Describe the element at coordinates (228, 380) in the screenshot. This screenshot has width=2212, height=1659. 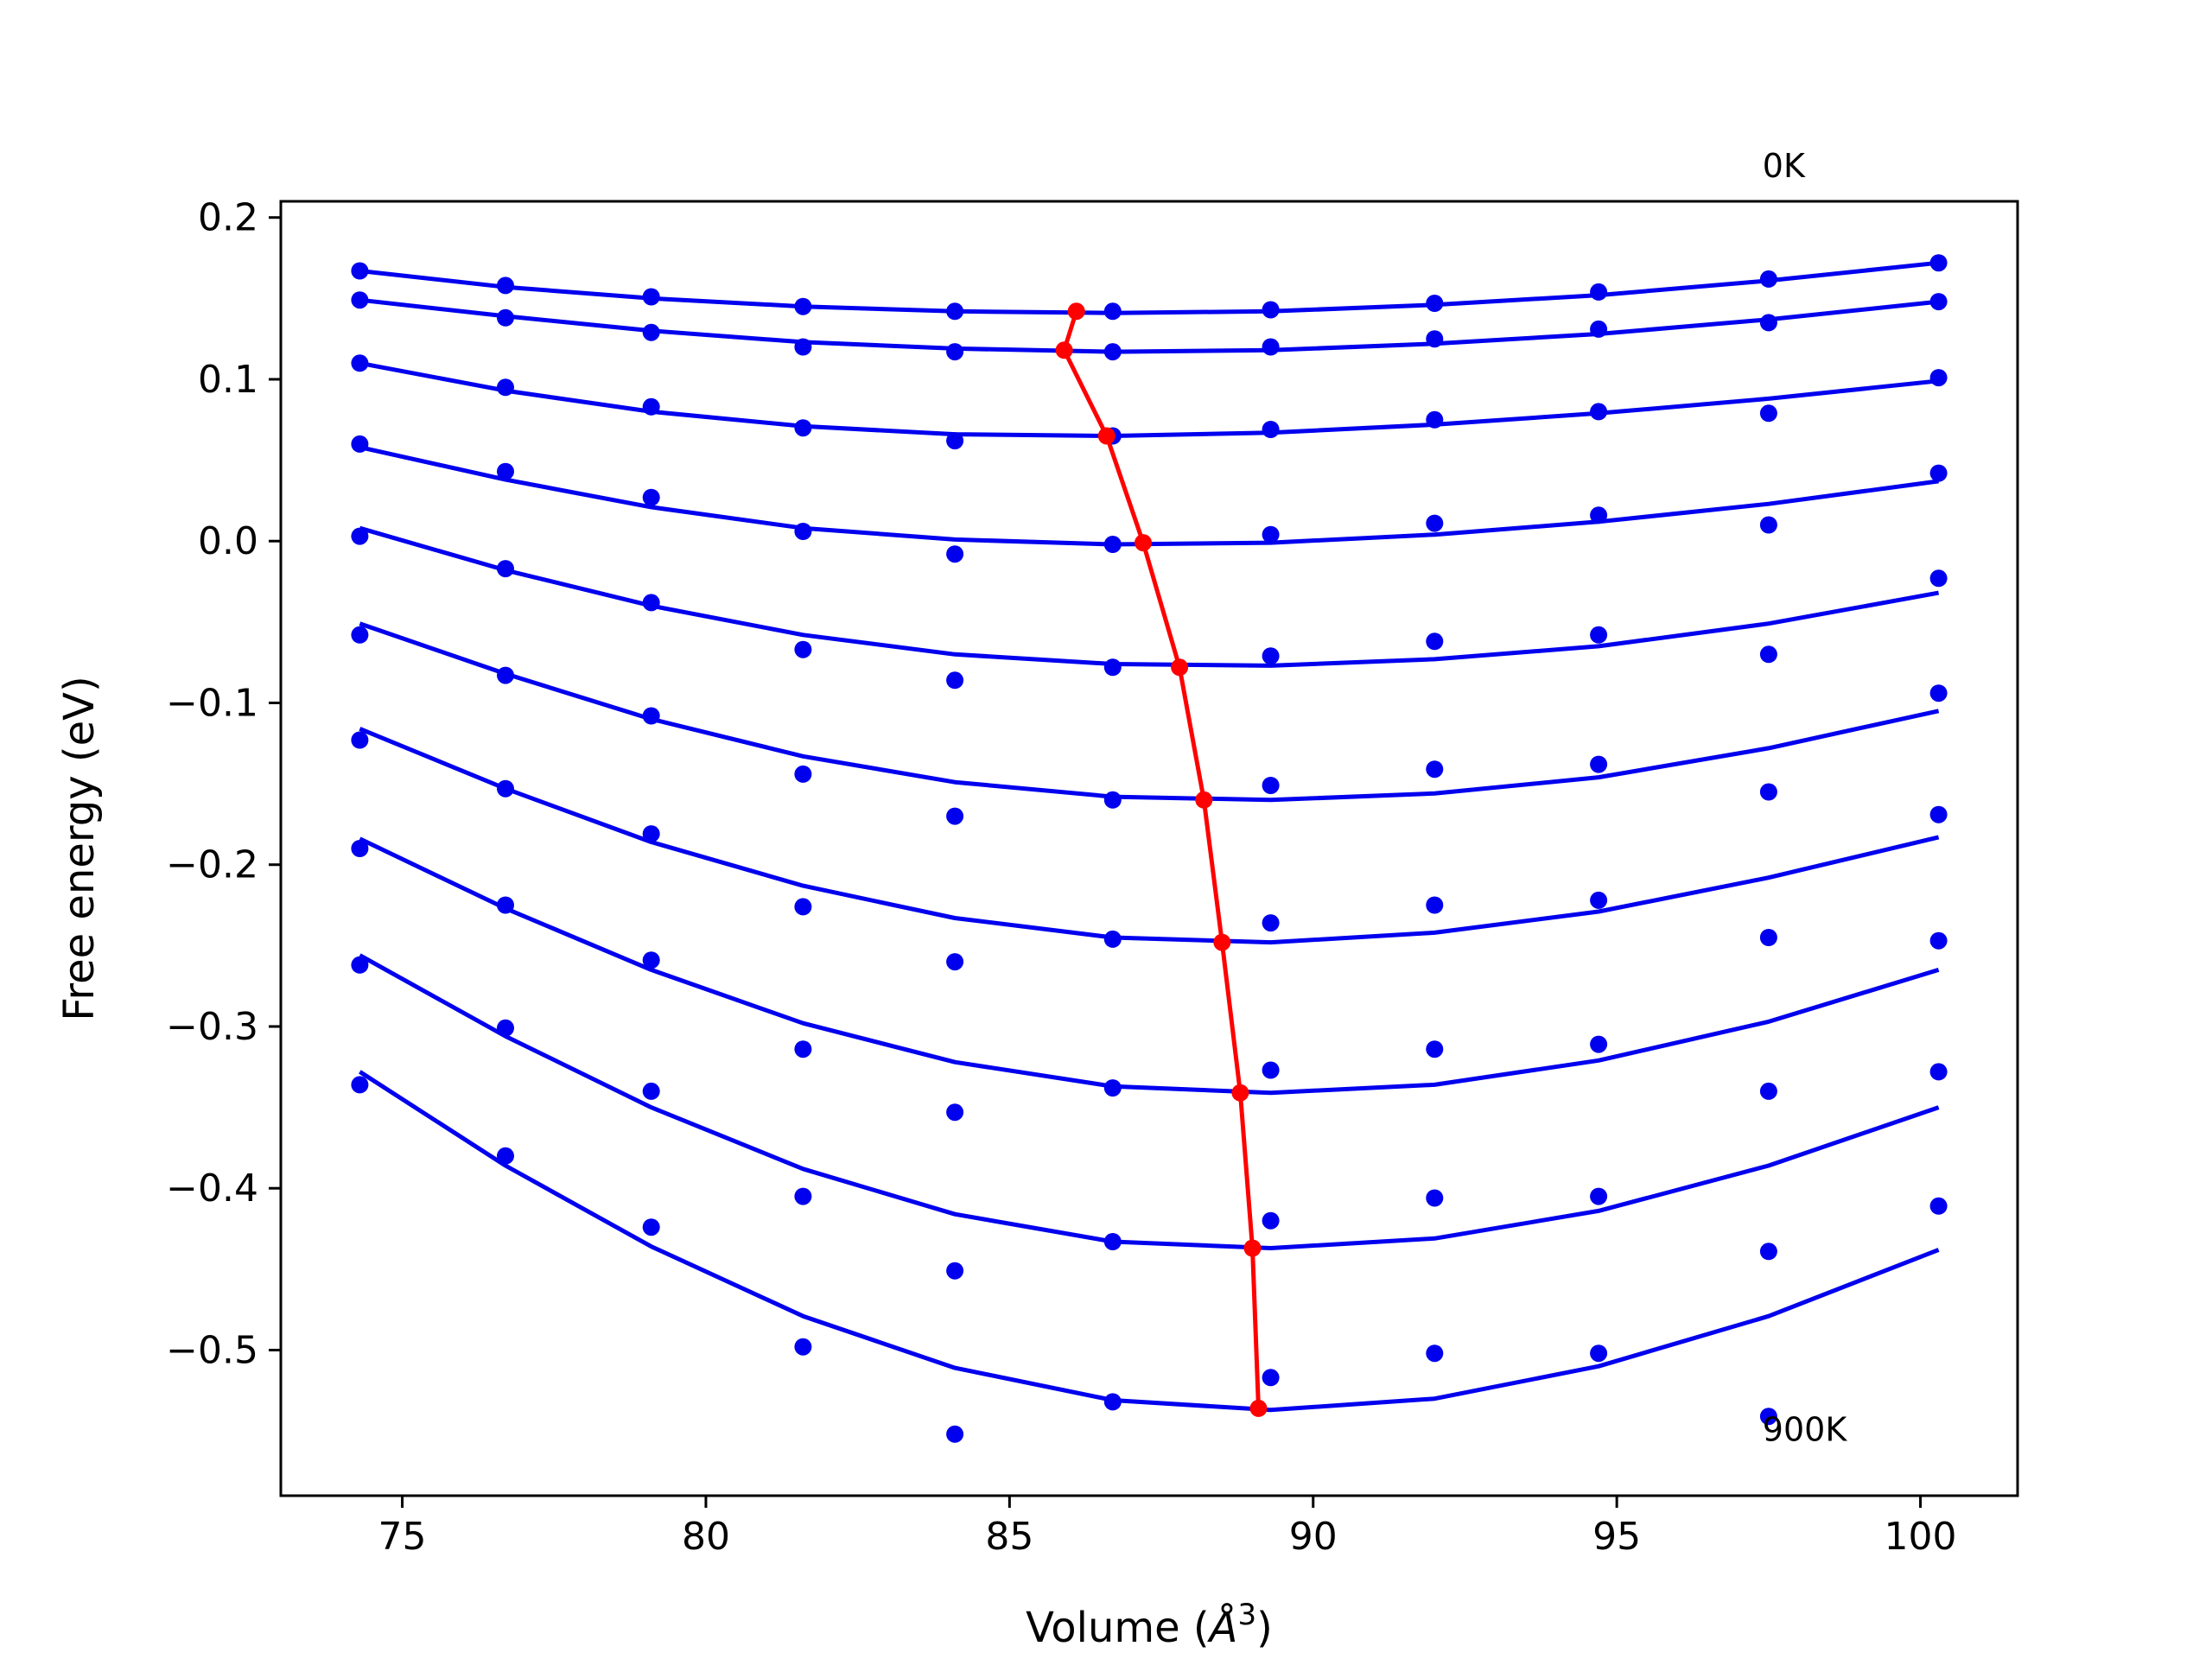
I see `y-tick-label-6: 0.1` at that location.